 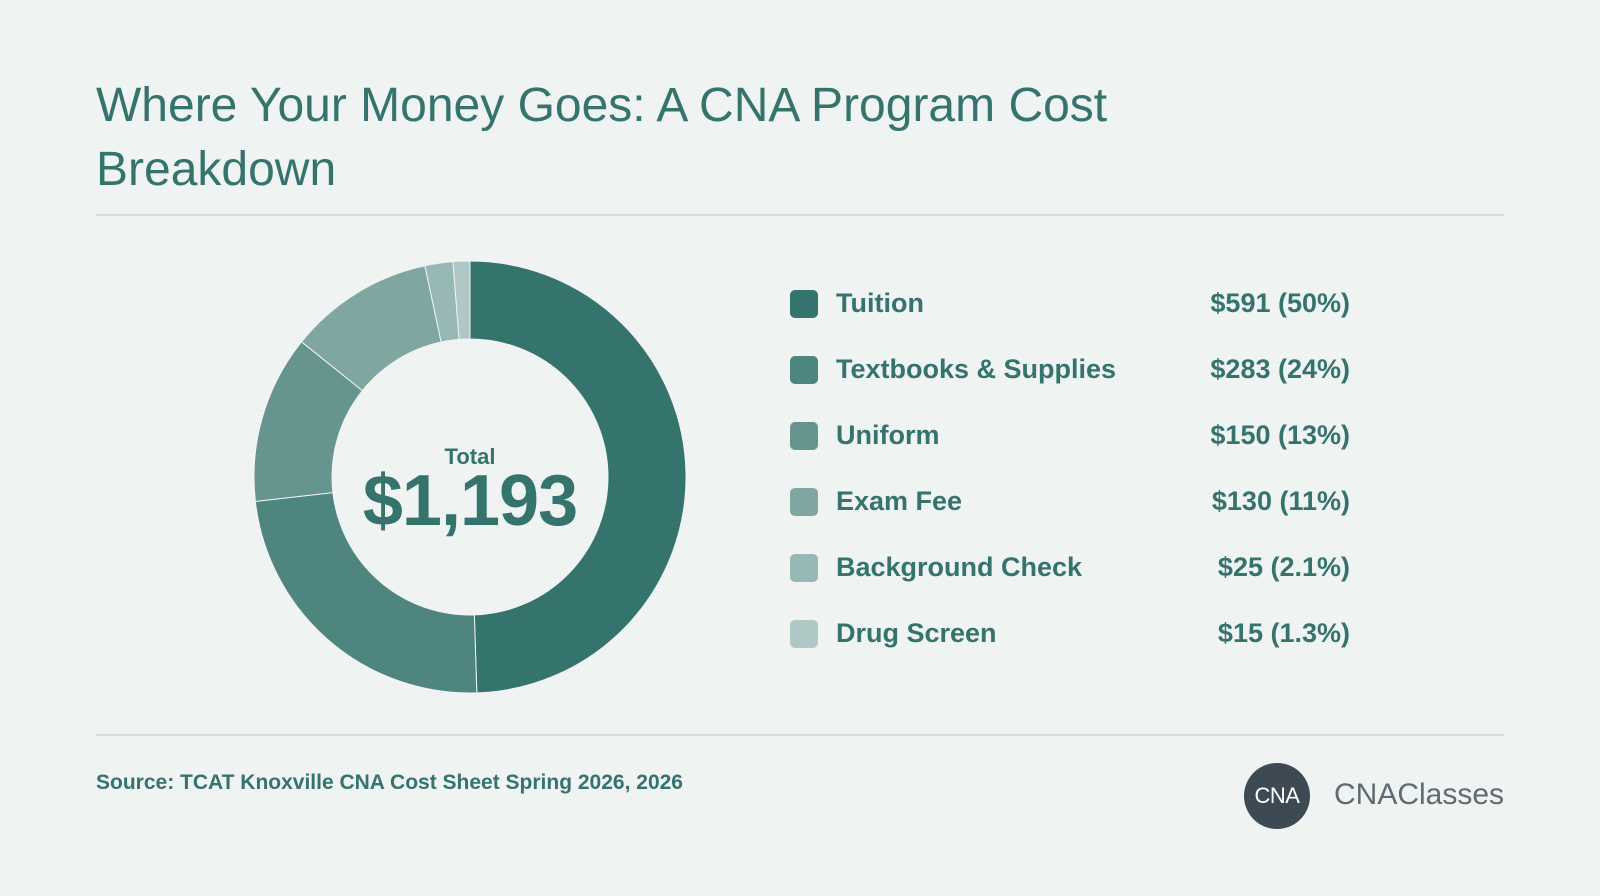 What do you see at coordinates (959, 567) in the screenshot?
I see `legend-label: Background Check` at bounding box center [959, 567].